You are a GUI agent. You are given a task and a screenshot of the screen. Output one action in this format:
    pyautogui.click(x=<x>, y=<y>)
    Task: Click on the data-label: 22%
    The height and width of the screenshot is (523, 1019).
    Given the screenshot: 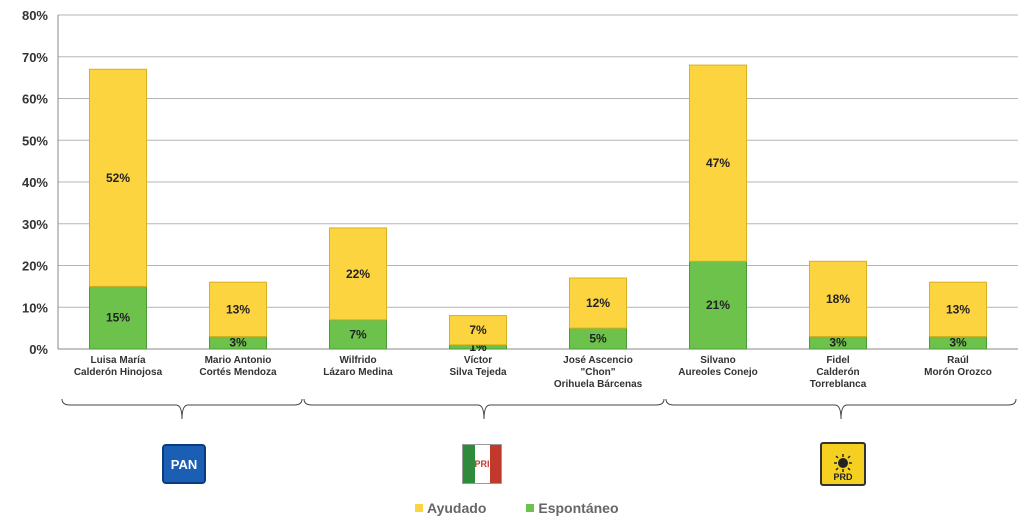 What is the action you would take?
    pyautogui.click(x=358, y=274)
    